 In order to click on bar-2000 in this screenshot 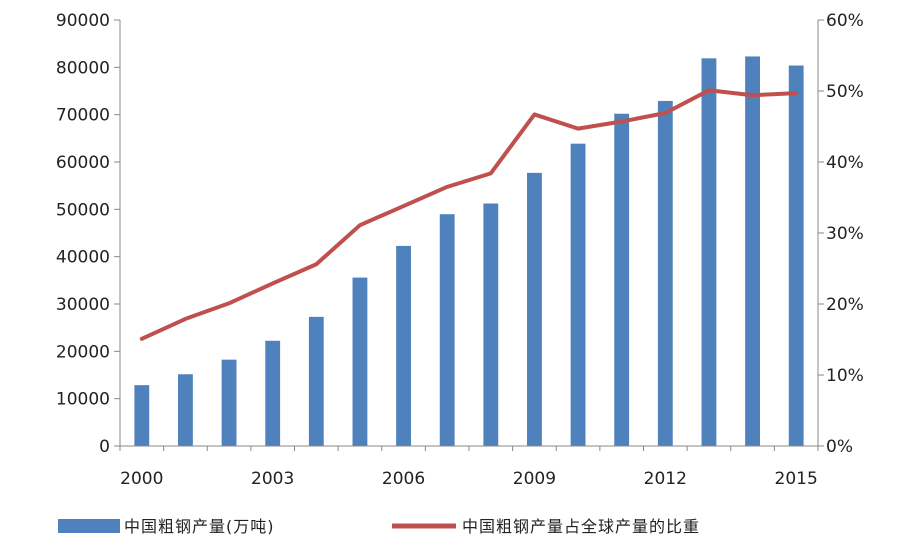, I will do `click(142, 415)`.